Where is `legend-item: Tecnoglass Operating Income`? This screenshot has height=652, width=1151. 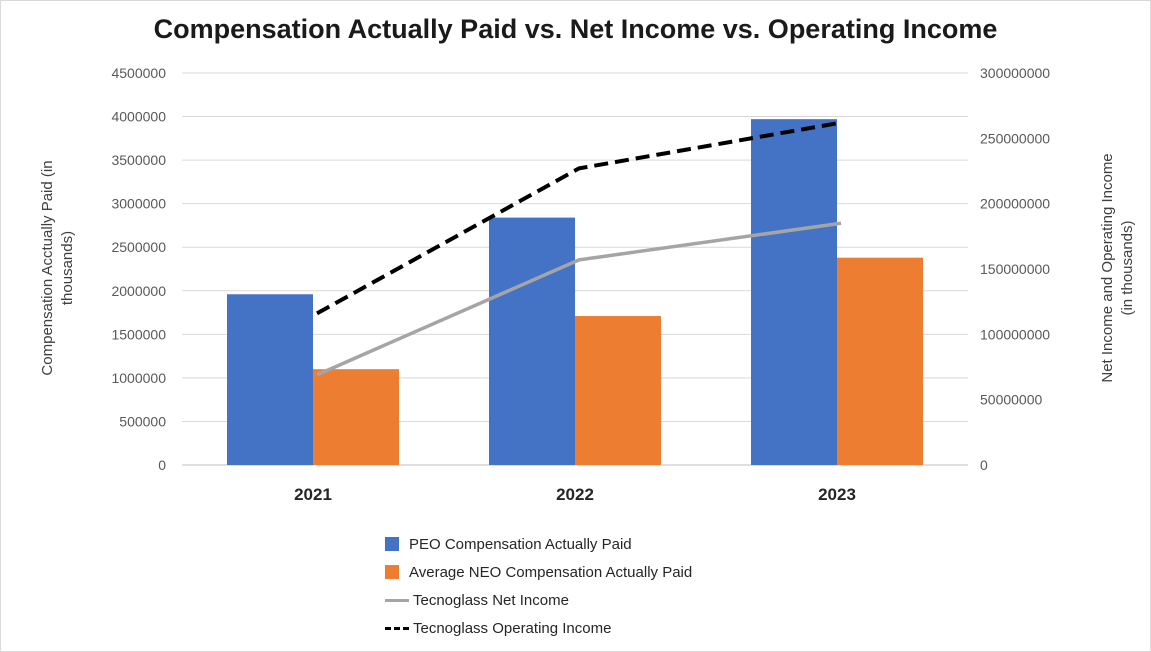
legend-item: Tecnoglass Operating Income is located at coordinates (538, 628).